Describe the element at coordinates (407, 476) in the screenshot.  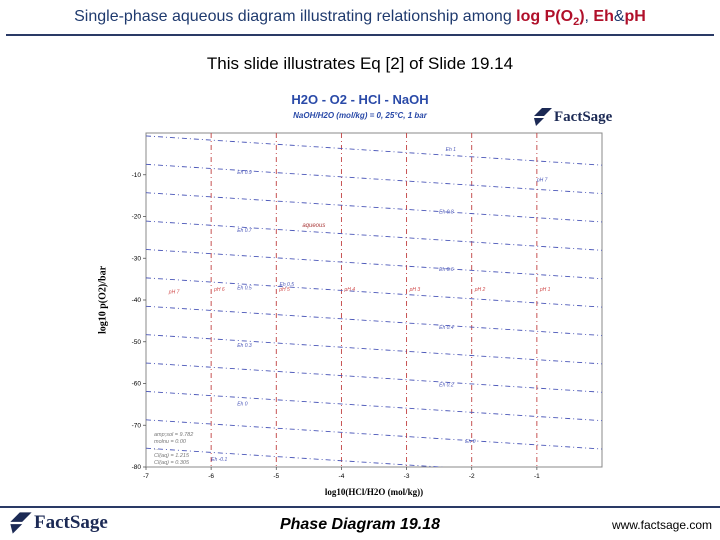
I see `x-tick-label: -3` at that location.